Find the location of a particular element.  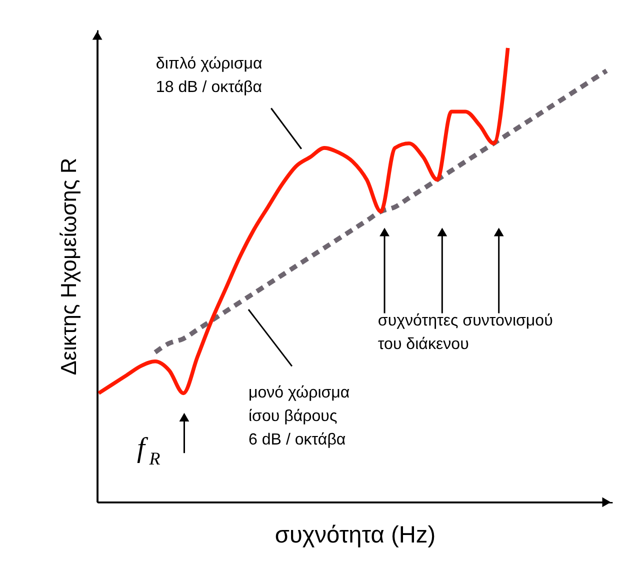

x-axis-title: συχνότητα (Hz) is located at coordinates (355, 535).